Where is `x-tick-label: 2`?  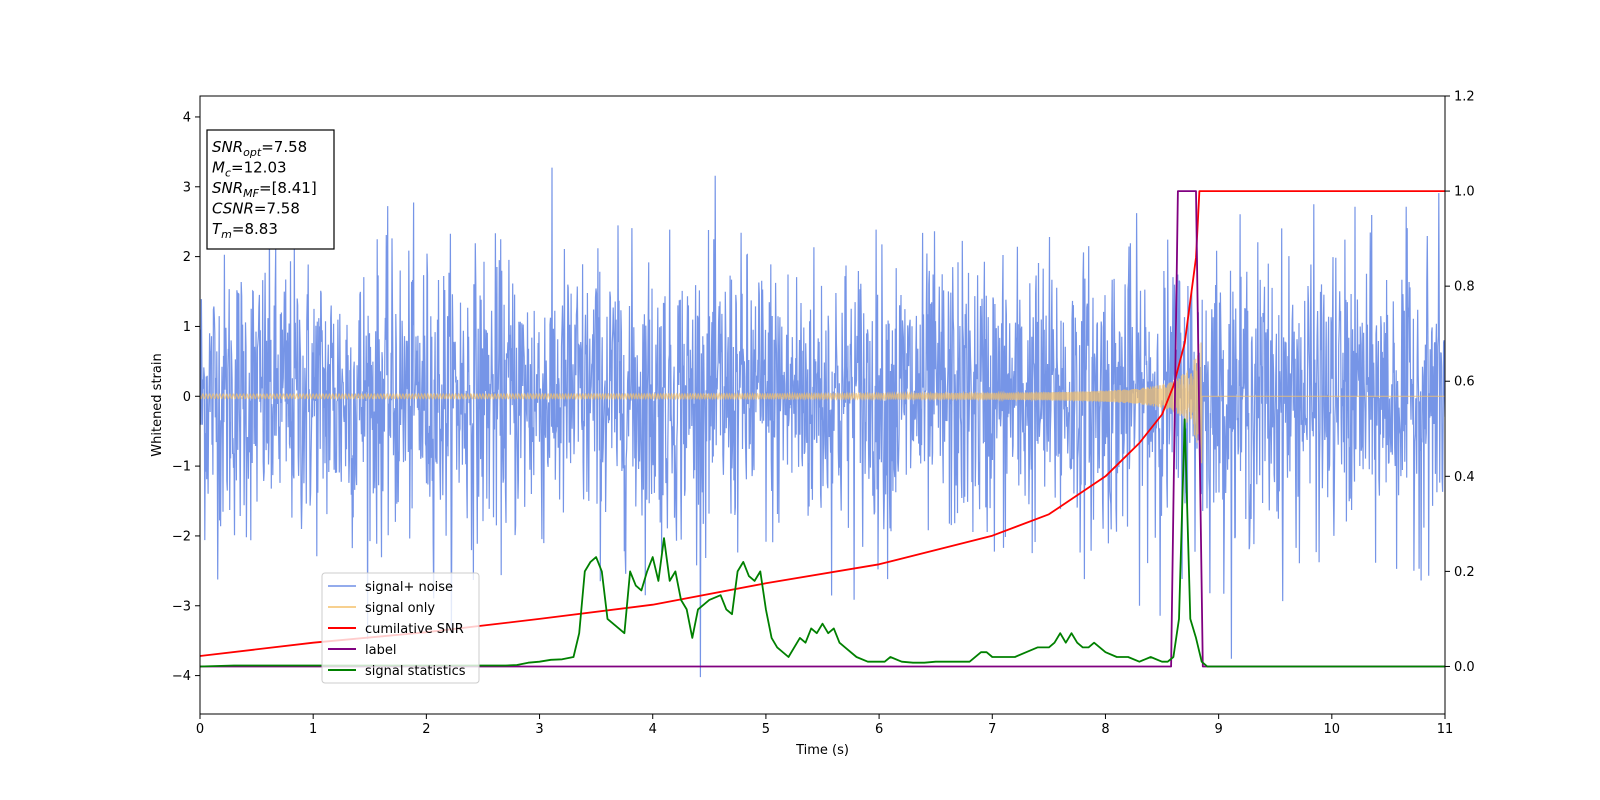 x-tick-label: 2 is located at coordinates (426, 729).